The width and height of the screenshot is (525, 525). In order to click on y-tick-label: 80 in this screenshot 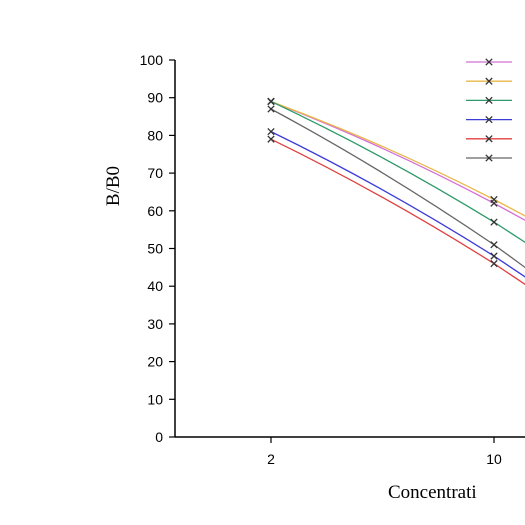, I will do `click(155, 135)`.